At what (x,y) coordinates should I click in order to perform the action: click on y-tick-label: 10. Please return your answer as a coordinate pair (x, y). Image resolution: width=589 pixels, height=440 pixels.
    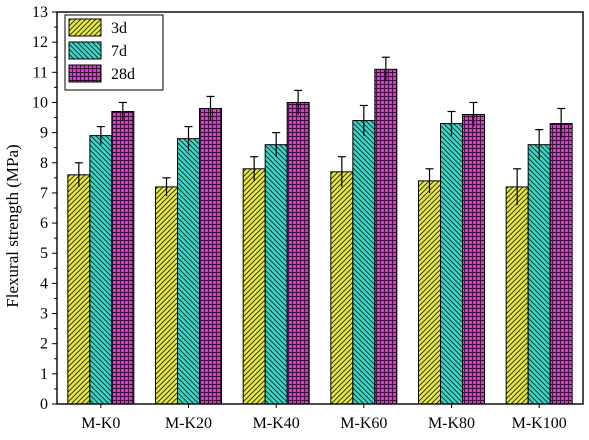
    Looking at the image, I should click on (40, 102).